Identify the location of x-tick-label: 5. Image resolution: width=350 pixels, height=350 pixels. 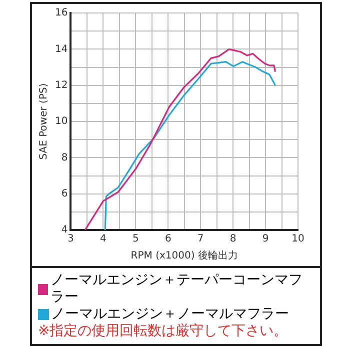
(135, 239).